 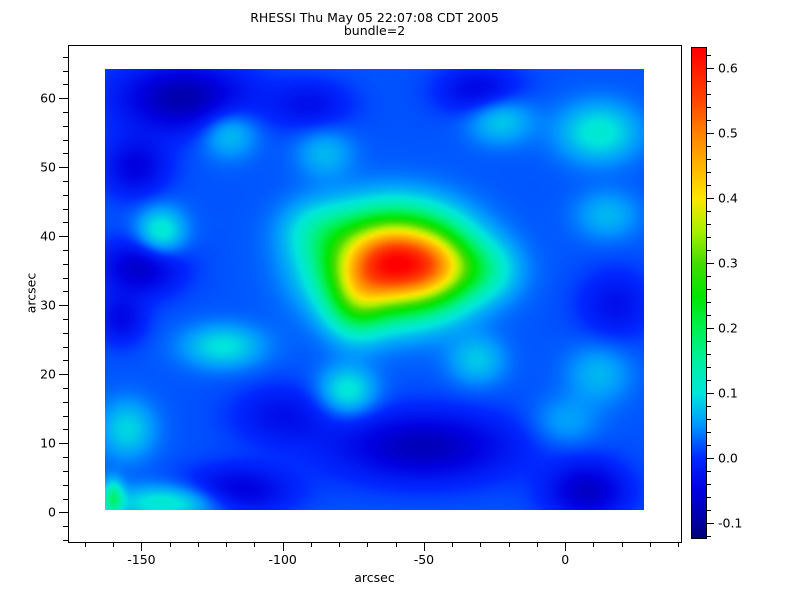 I want to click on plot-subtitle: bundle=2, so click(x=374, y=30).